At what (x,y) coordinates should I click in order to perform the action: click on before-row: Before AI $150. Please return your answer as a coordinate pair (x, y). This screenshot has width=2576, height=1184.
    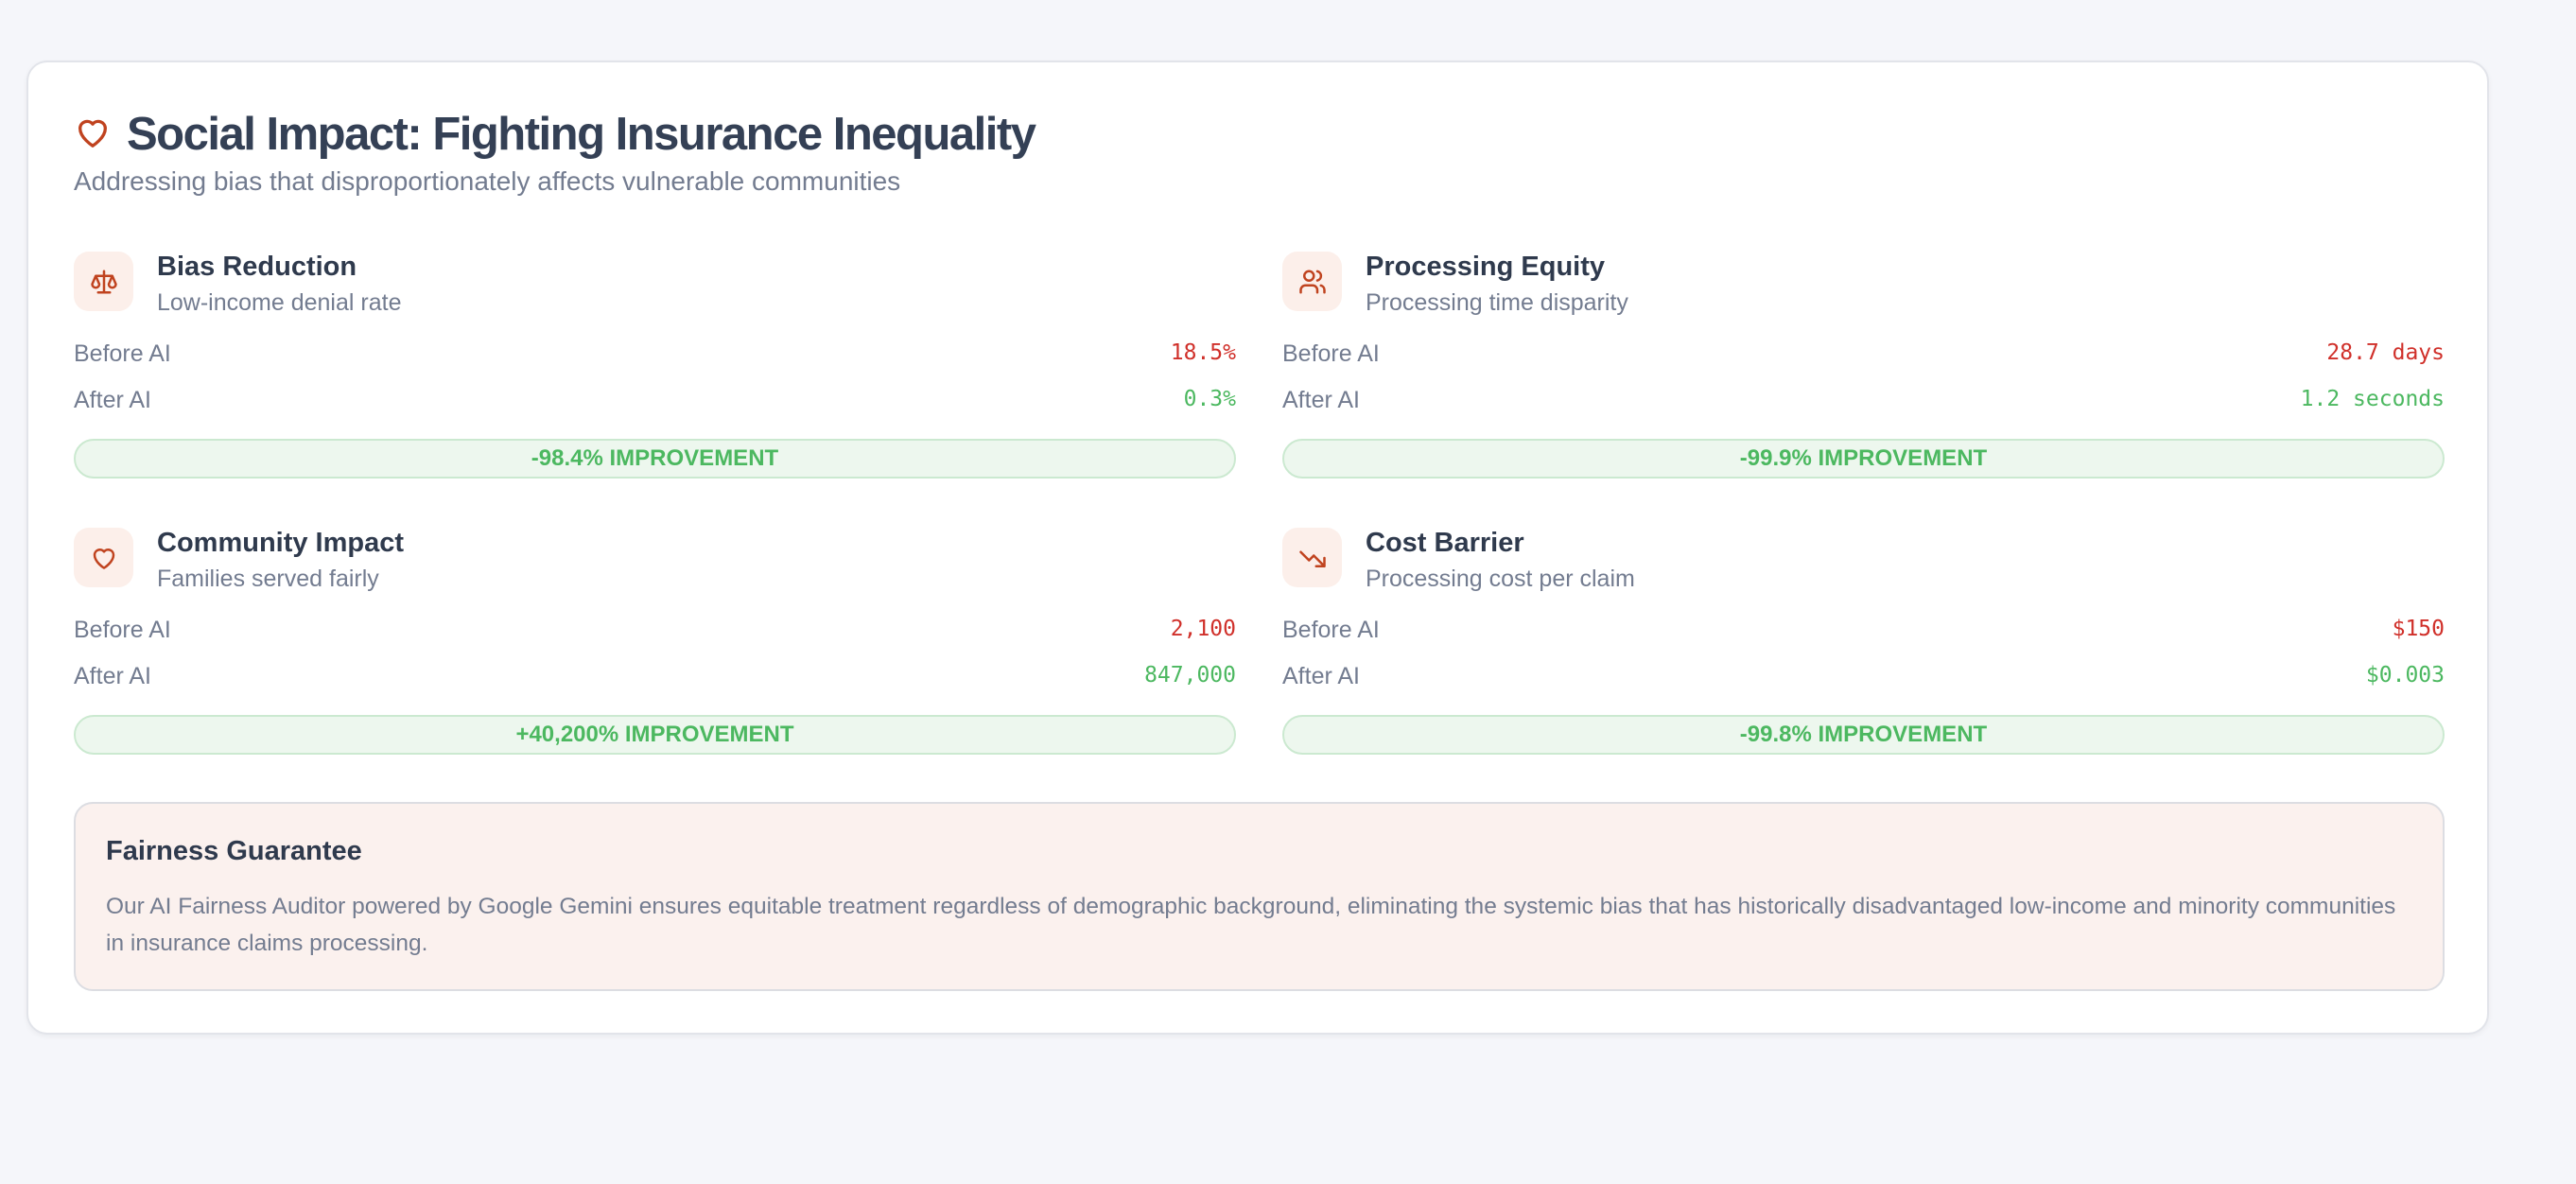
    Looking at the image, I should click on (1863, 630).